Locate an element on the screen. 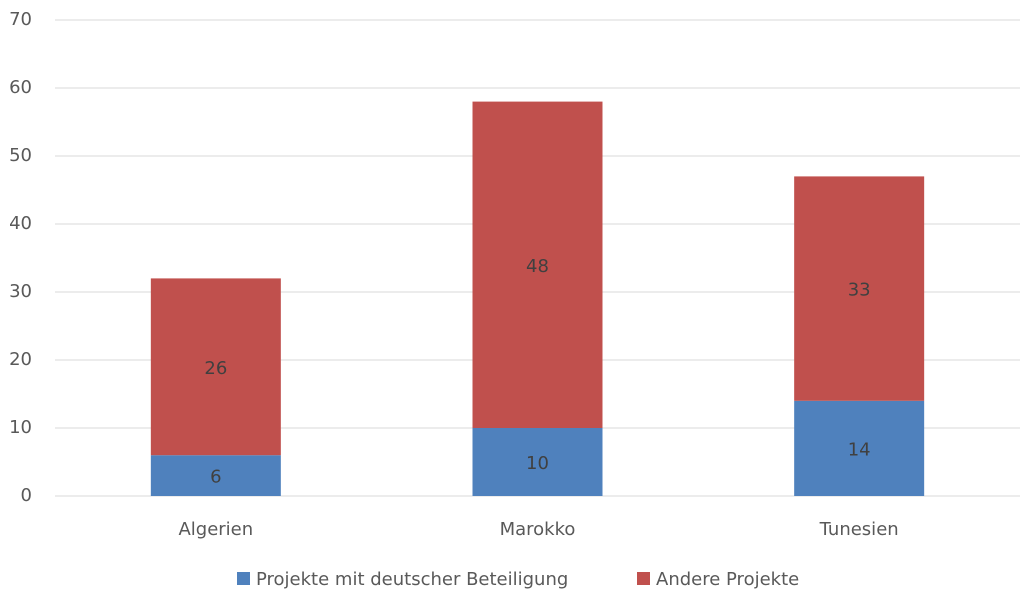 The image size is (1020, 592). data-label: 48 is located at coordinates (537, 266).